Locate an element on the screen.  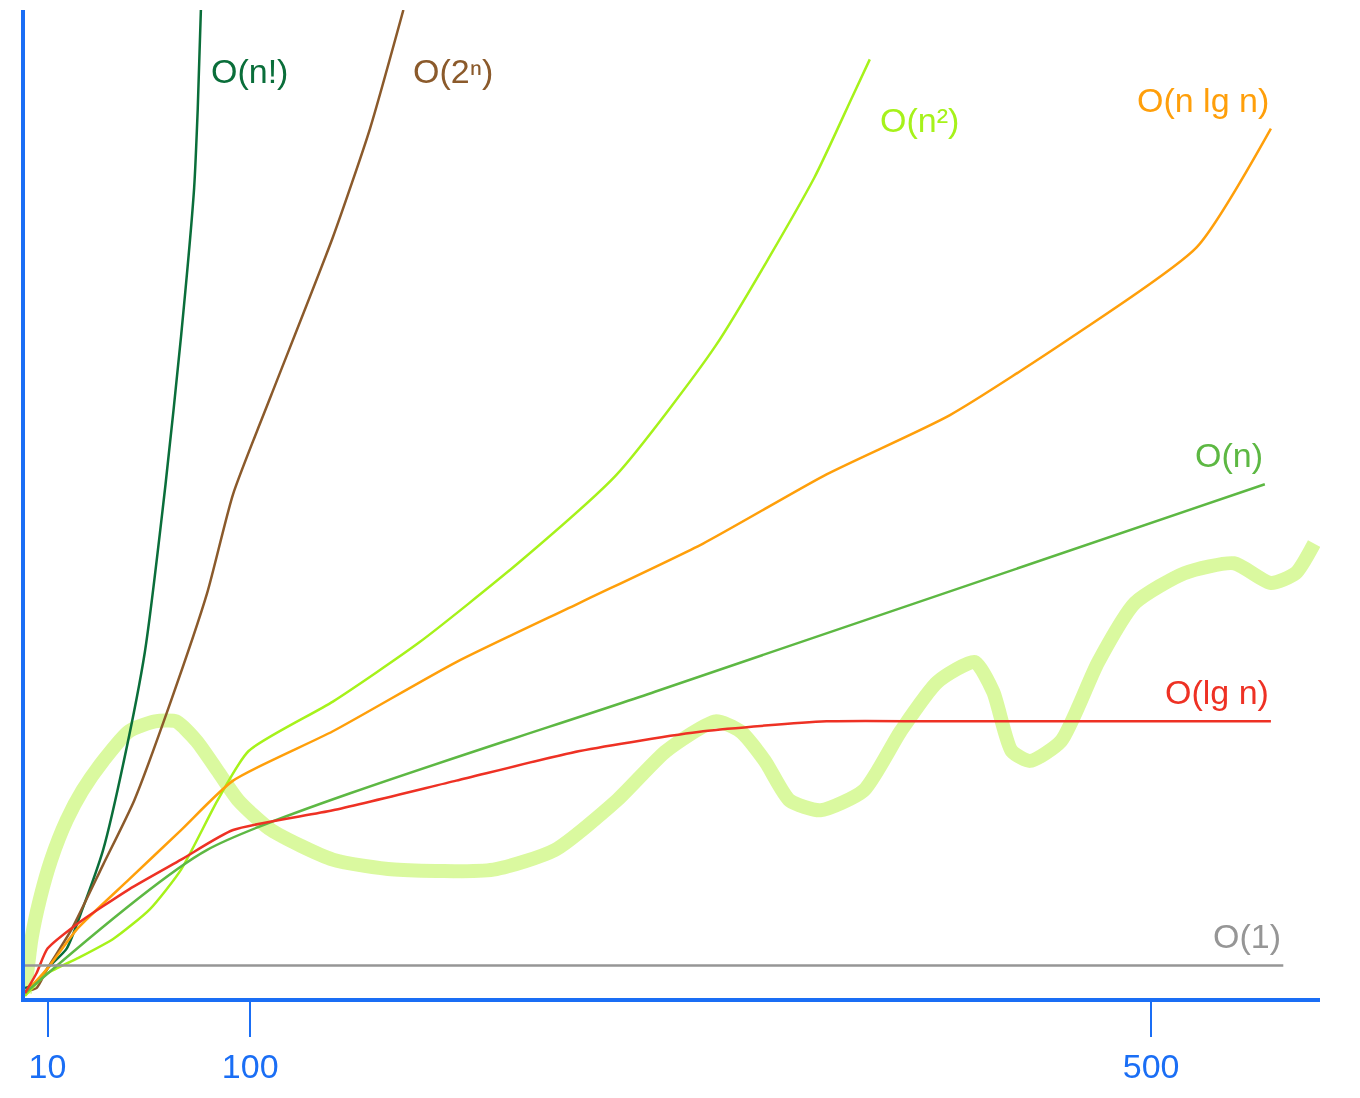
series-label: O(1) is located at coordinates (1247, 936).